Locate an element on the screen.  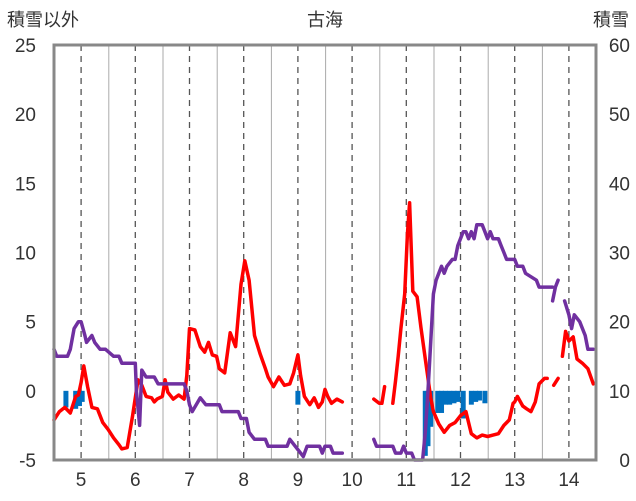
x-tick-label: 13 is located at coordinates (514, 480).